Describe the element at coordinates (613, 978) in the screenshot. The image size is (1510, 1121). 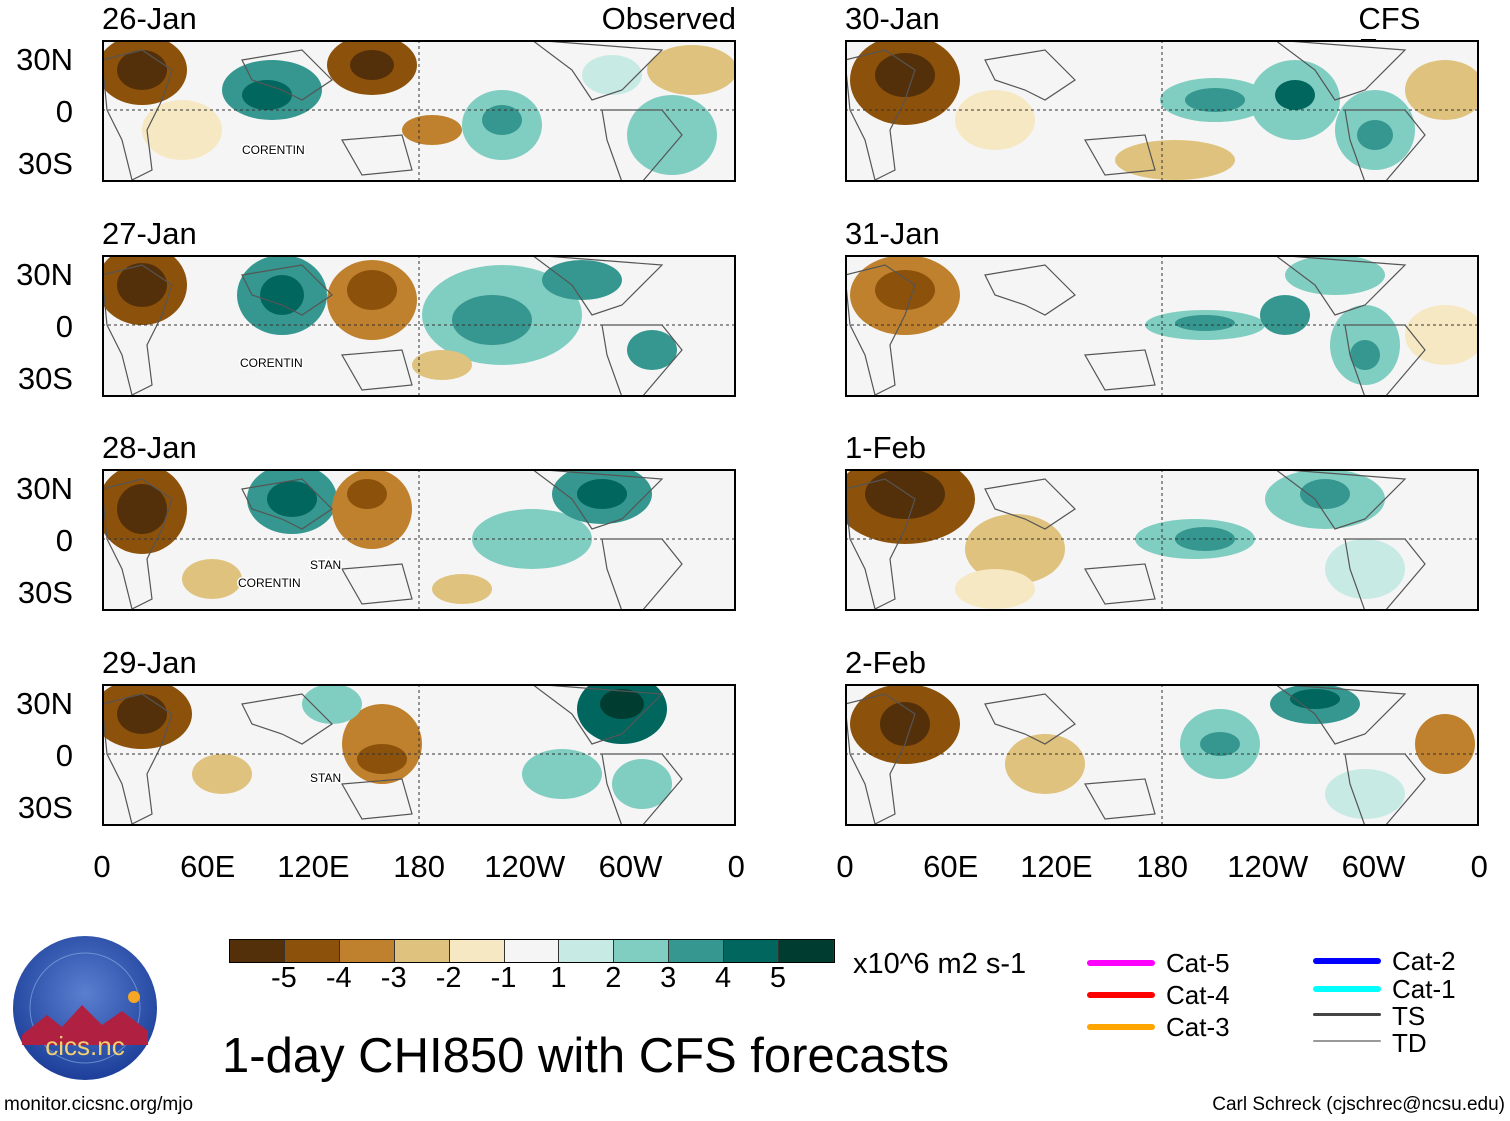
I see `colorbar-label: 2` at that location.